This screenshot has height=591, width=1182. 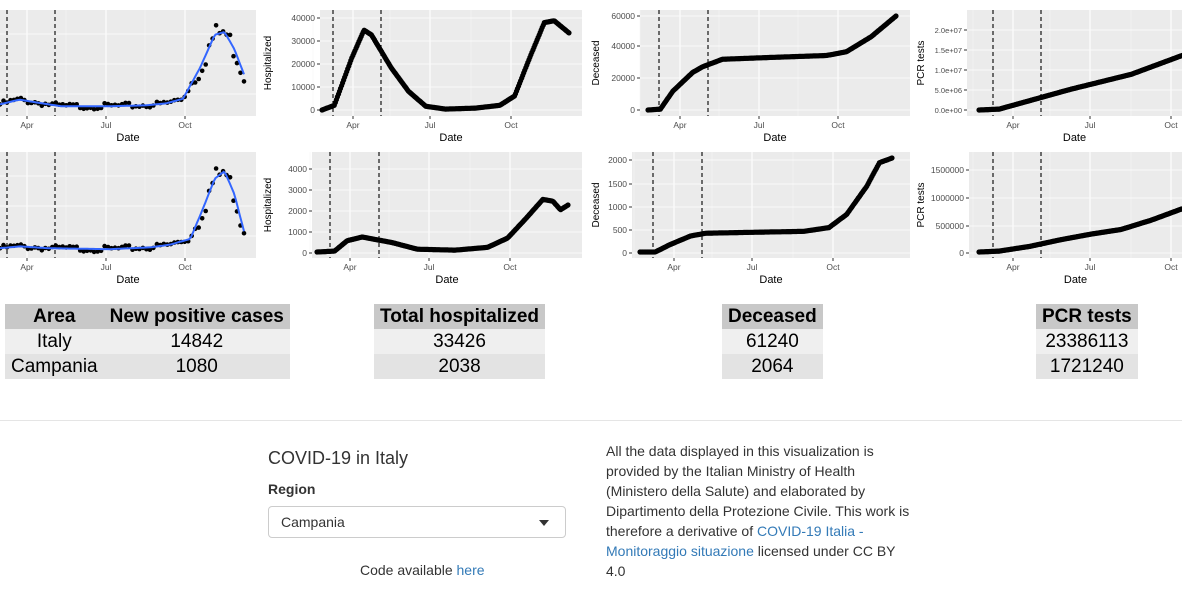 What do you see at coordinates (544, 523) in the screenshot?
I see `chevron-down-icon` at bounding box center [544, 523].